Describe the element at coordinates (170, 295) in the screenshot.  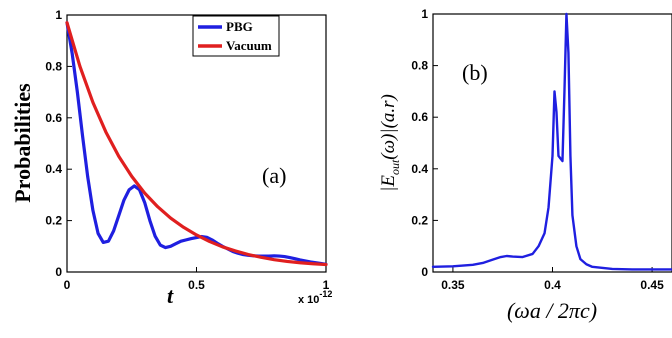
I see `x-axis-title-a: t` at that location.